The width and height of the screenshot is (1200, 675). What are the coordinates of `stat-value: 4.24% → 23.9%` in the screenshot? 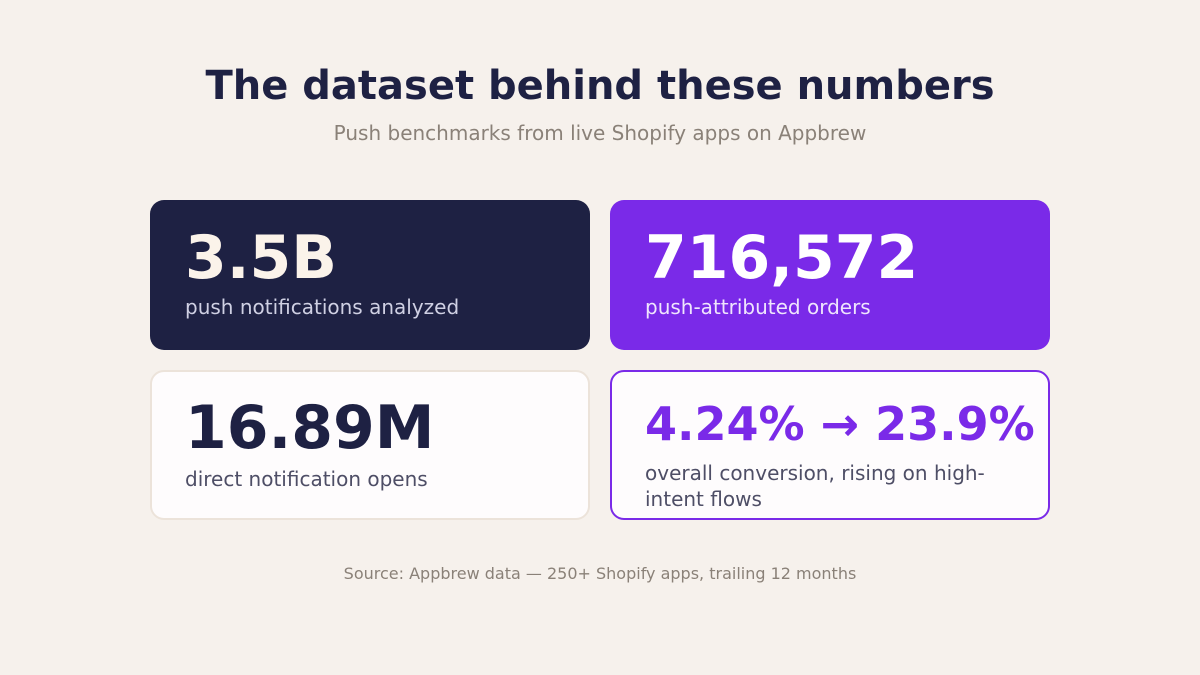 It's located at (840, 424).